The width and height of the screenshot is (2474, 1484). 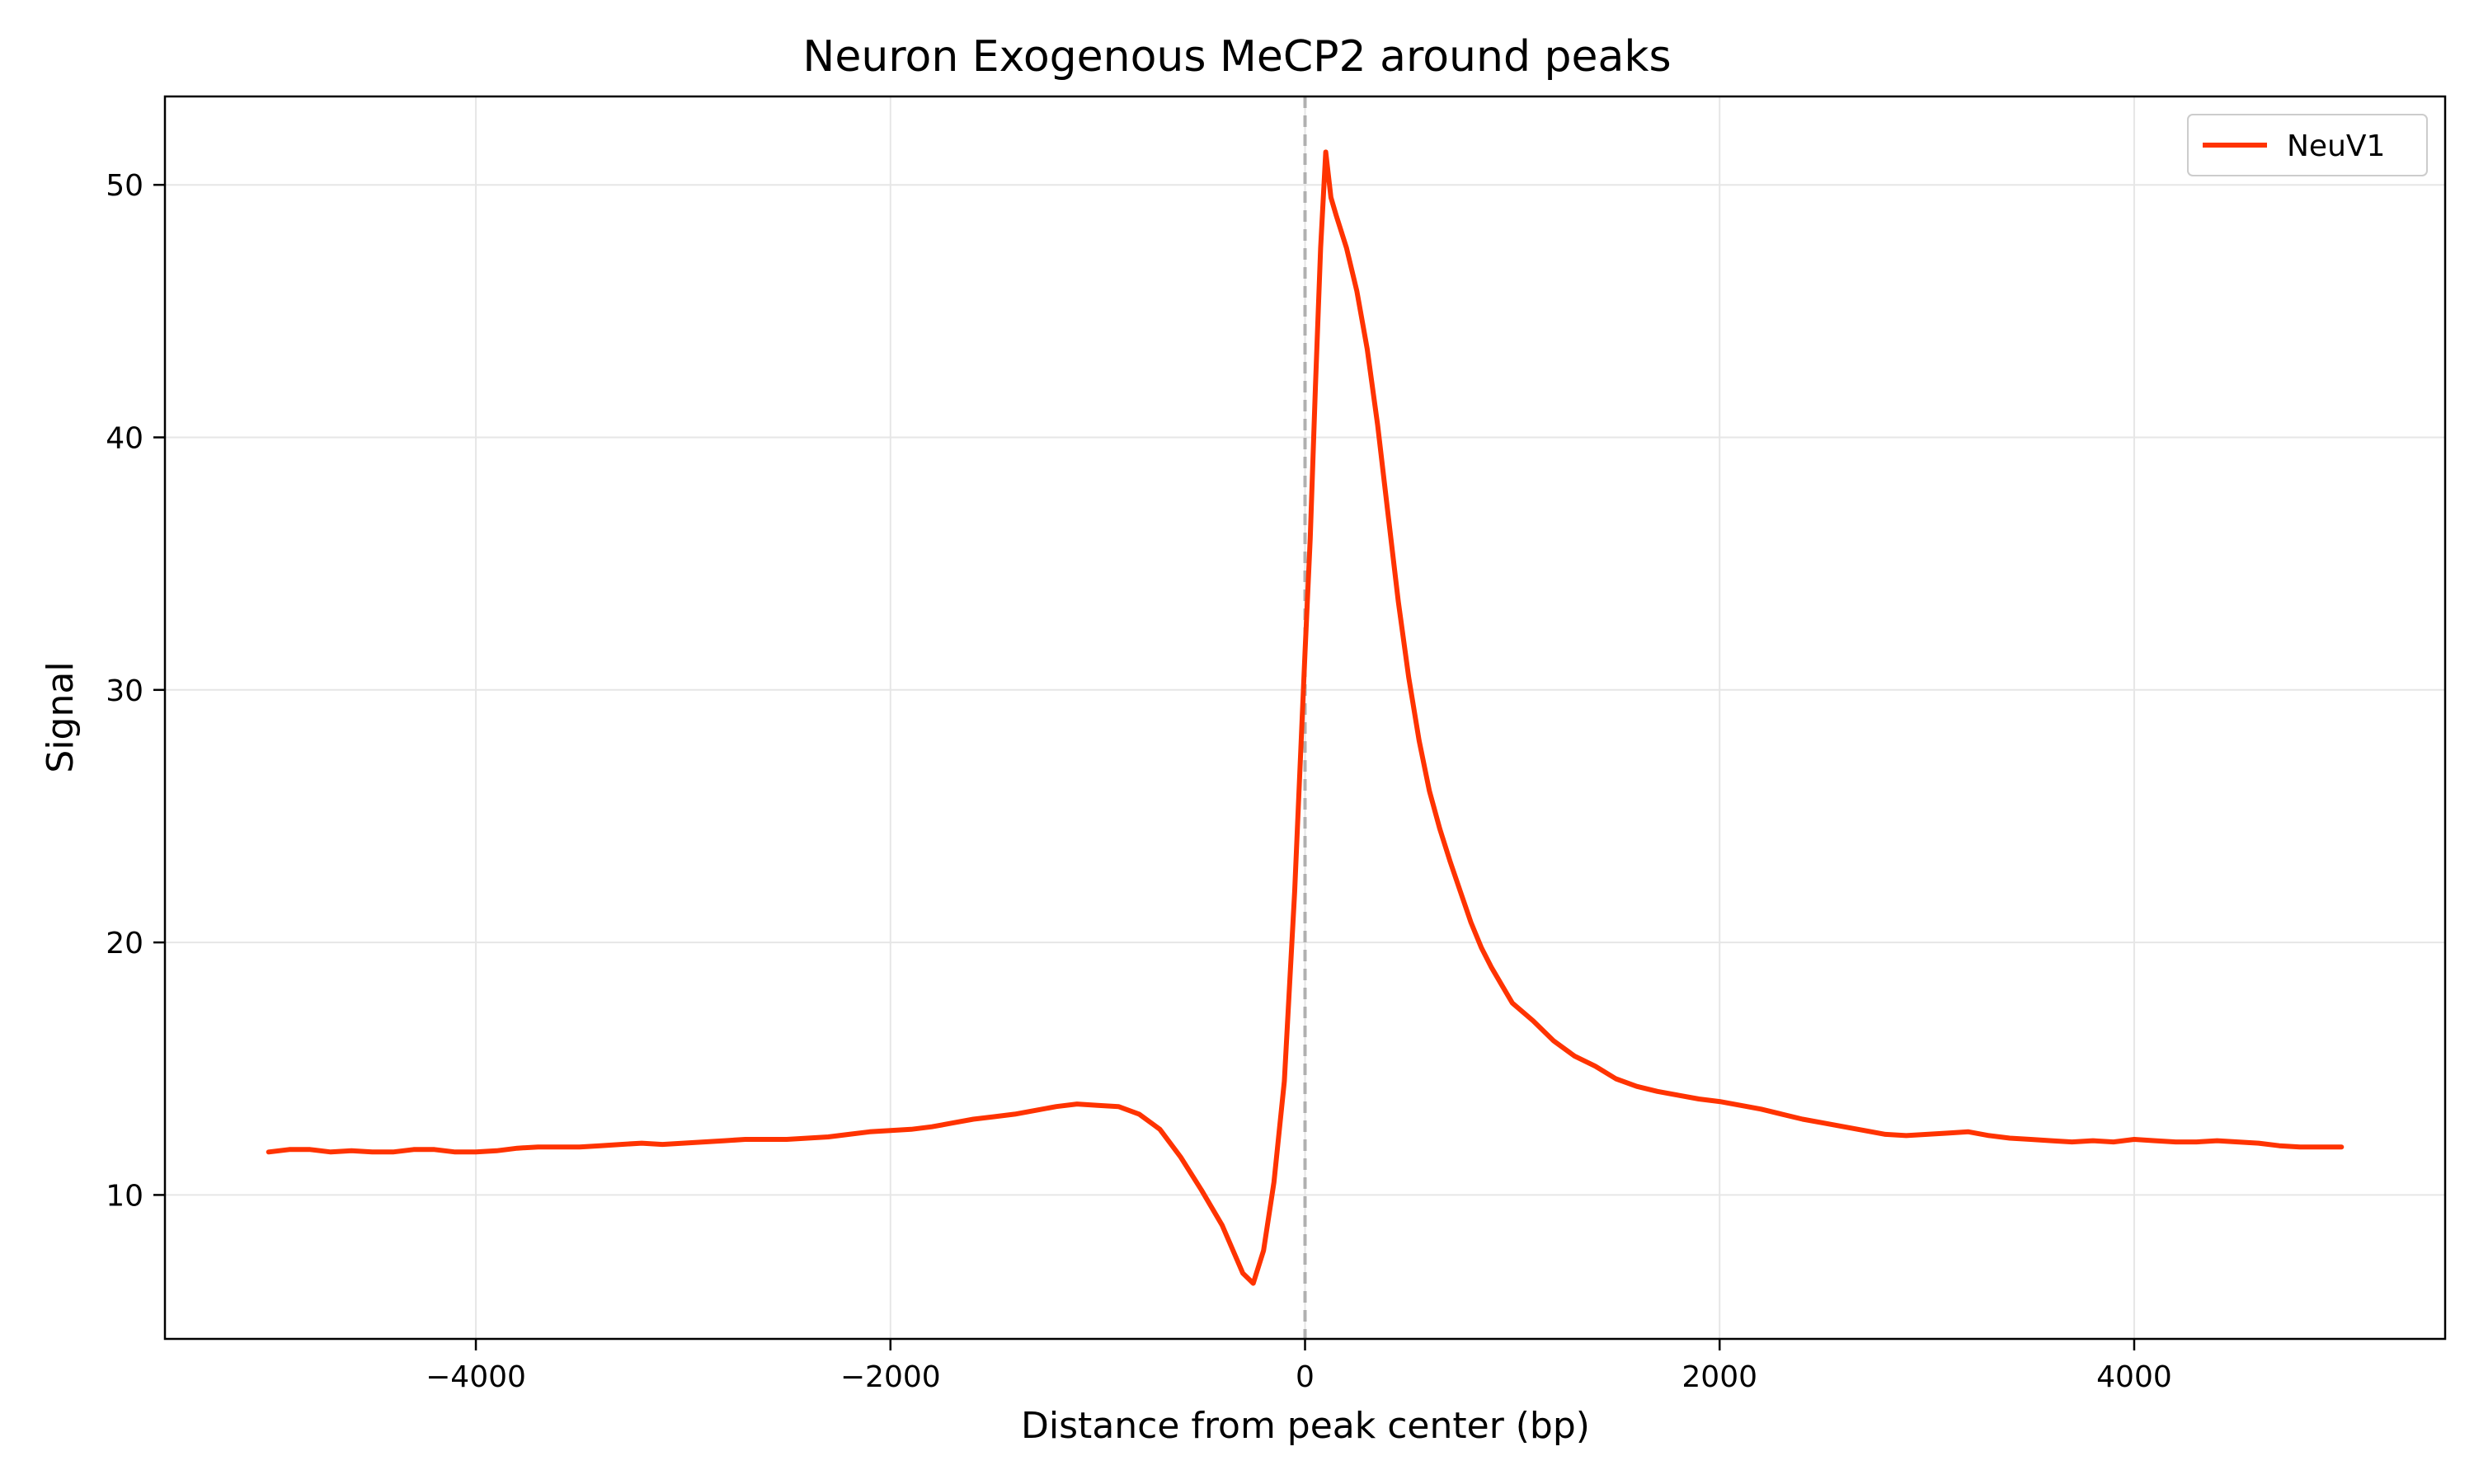 What do you see at coordinates (61, 717) in the screenshot?
I see `y-axis-label: Signal` at bounding box center [61, 717].